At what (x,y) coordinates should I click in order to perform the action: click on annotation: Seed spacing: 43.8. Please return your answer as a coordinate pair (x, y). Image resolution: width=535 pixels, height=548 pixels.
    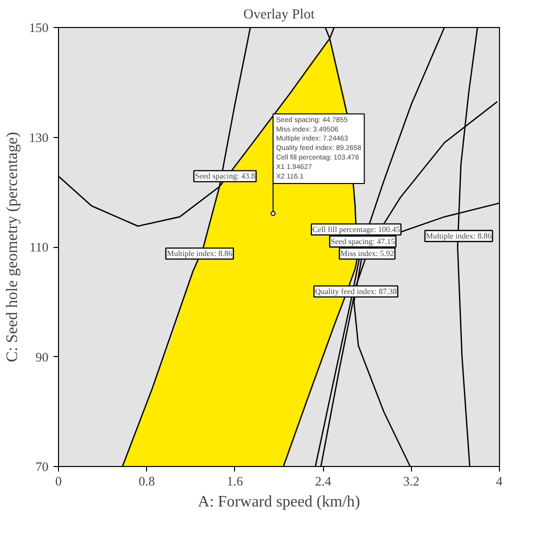
    Looking at the image, I should click on (225, 176).